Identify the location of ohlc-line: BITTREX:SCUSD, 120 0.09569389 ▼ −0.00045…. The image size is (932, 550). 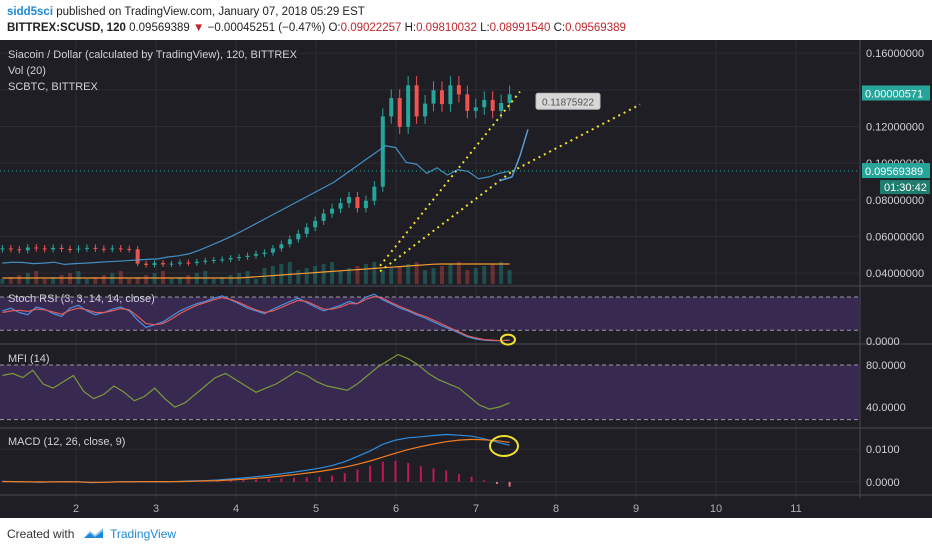
(316, 28).